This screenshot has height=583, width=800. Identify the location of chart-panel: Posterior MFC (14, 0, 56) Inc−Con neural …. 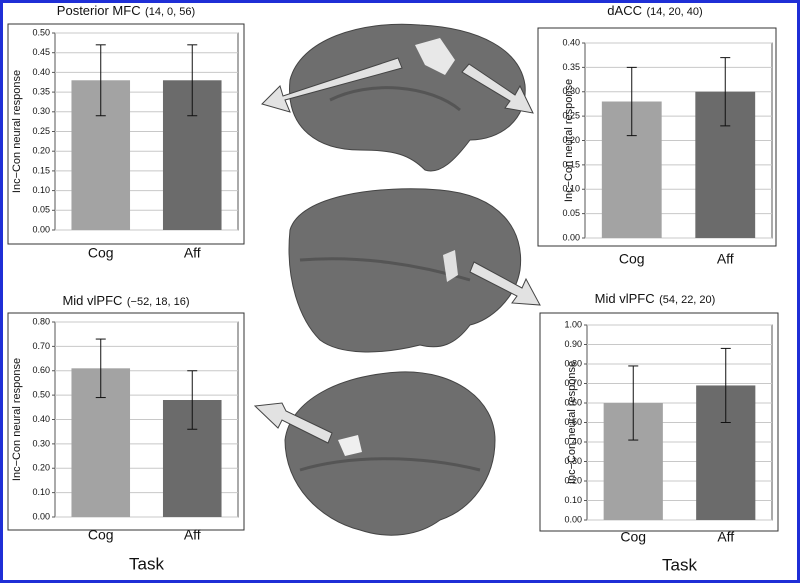
(126, 132).